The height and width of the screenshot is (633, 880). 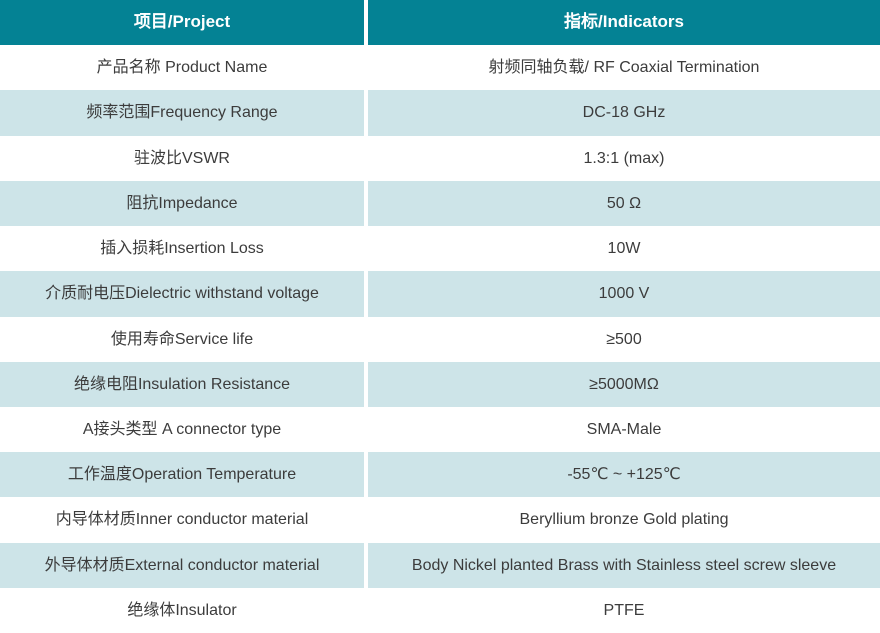 I want to click on indicator-cell: ≥5000MΩ, so click(x=624, y=384).